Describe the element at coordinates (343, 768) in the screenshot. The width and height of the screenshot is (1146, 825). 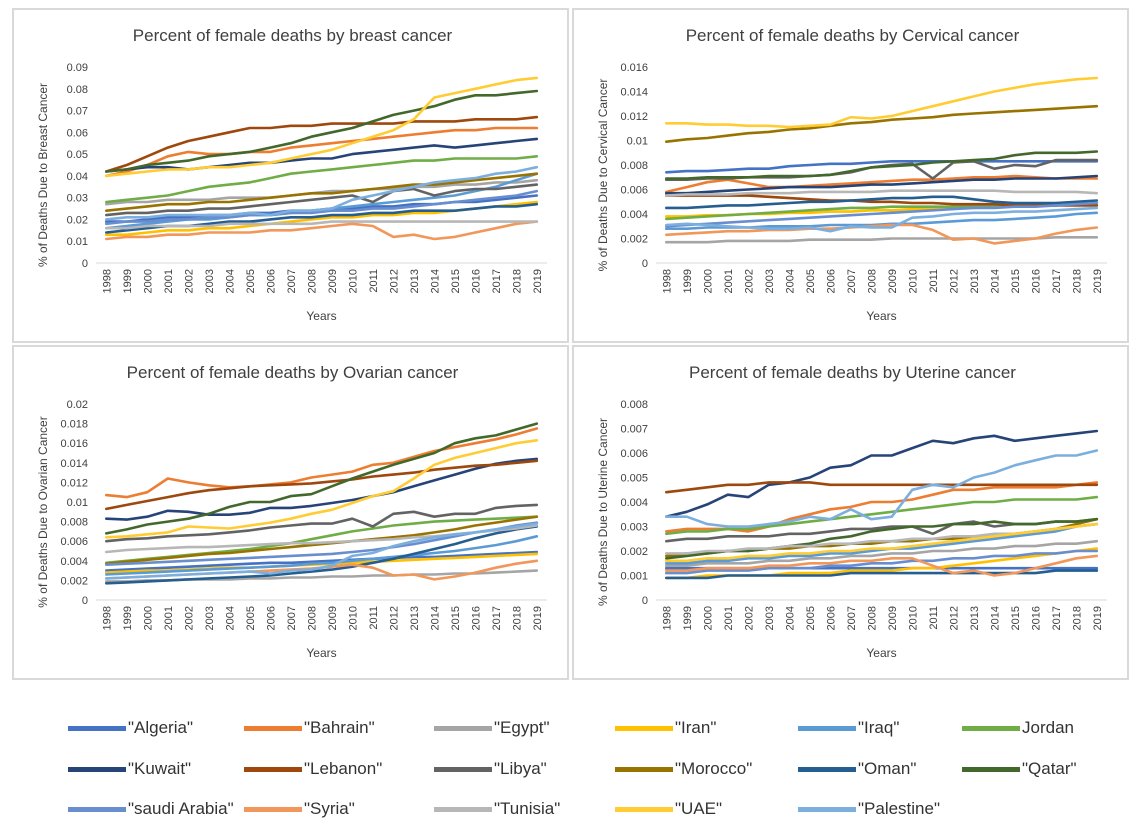
I see `legend-label: "Lebanon"` at that location.